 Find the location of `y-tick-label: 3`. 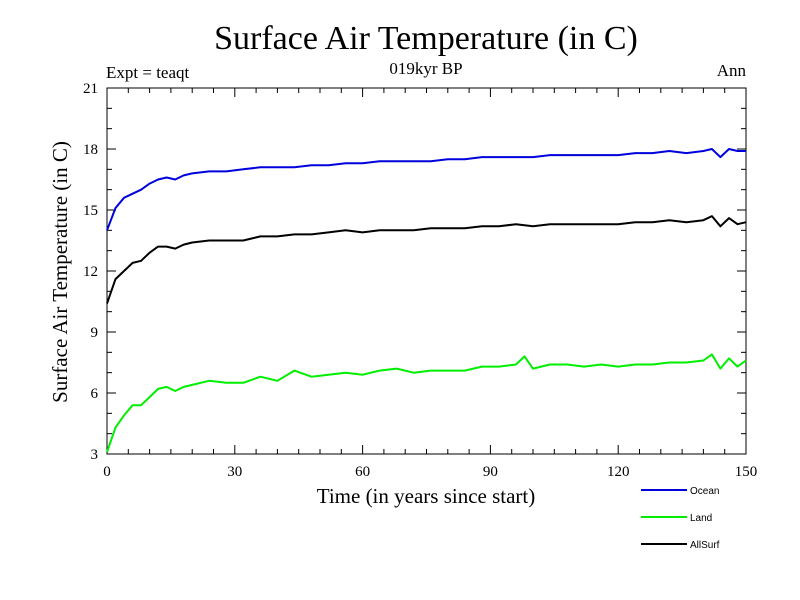

y-tick-label: 3 is located at coordinates (95, 455).